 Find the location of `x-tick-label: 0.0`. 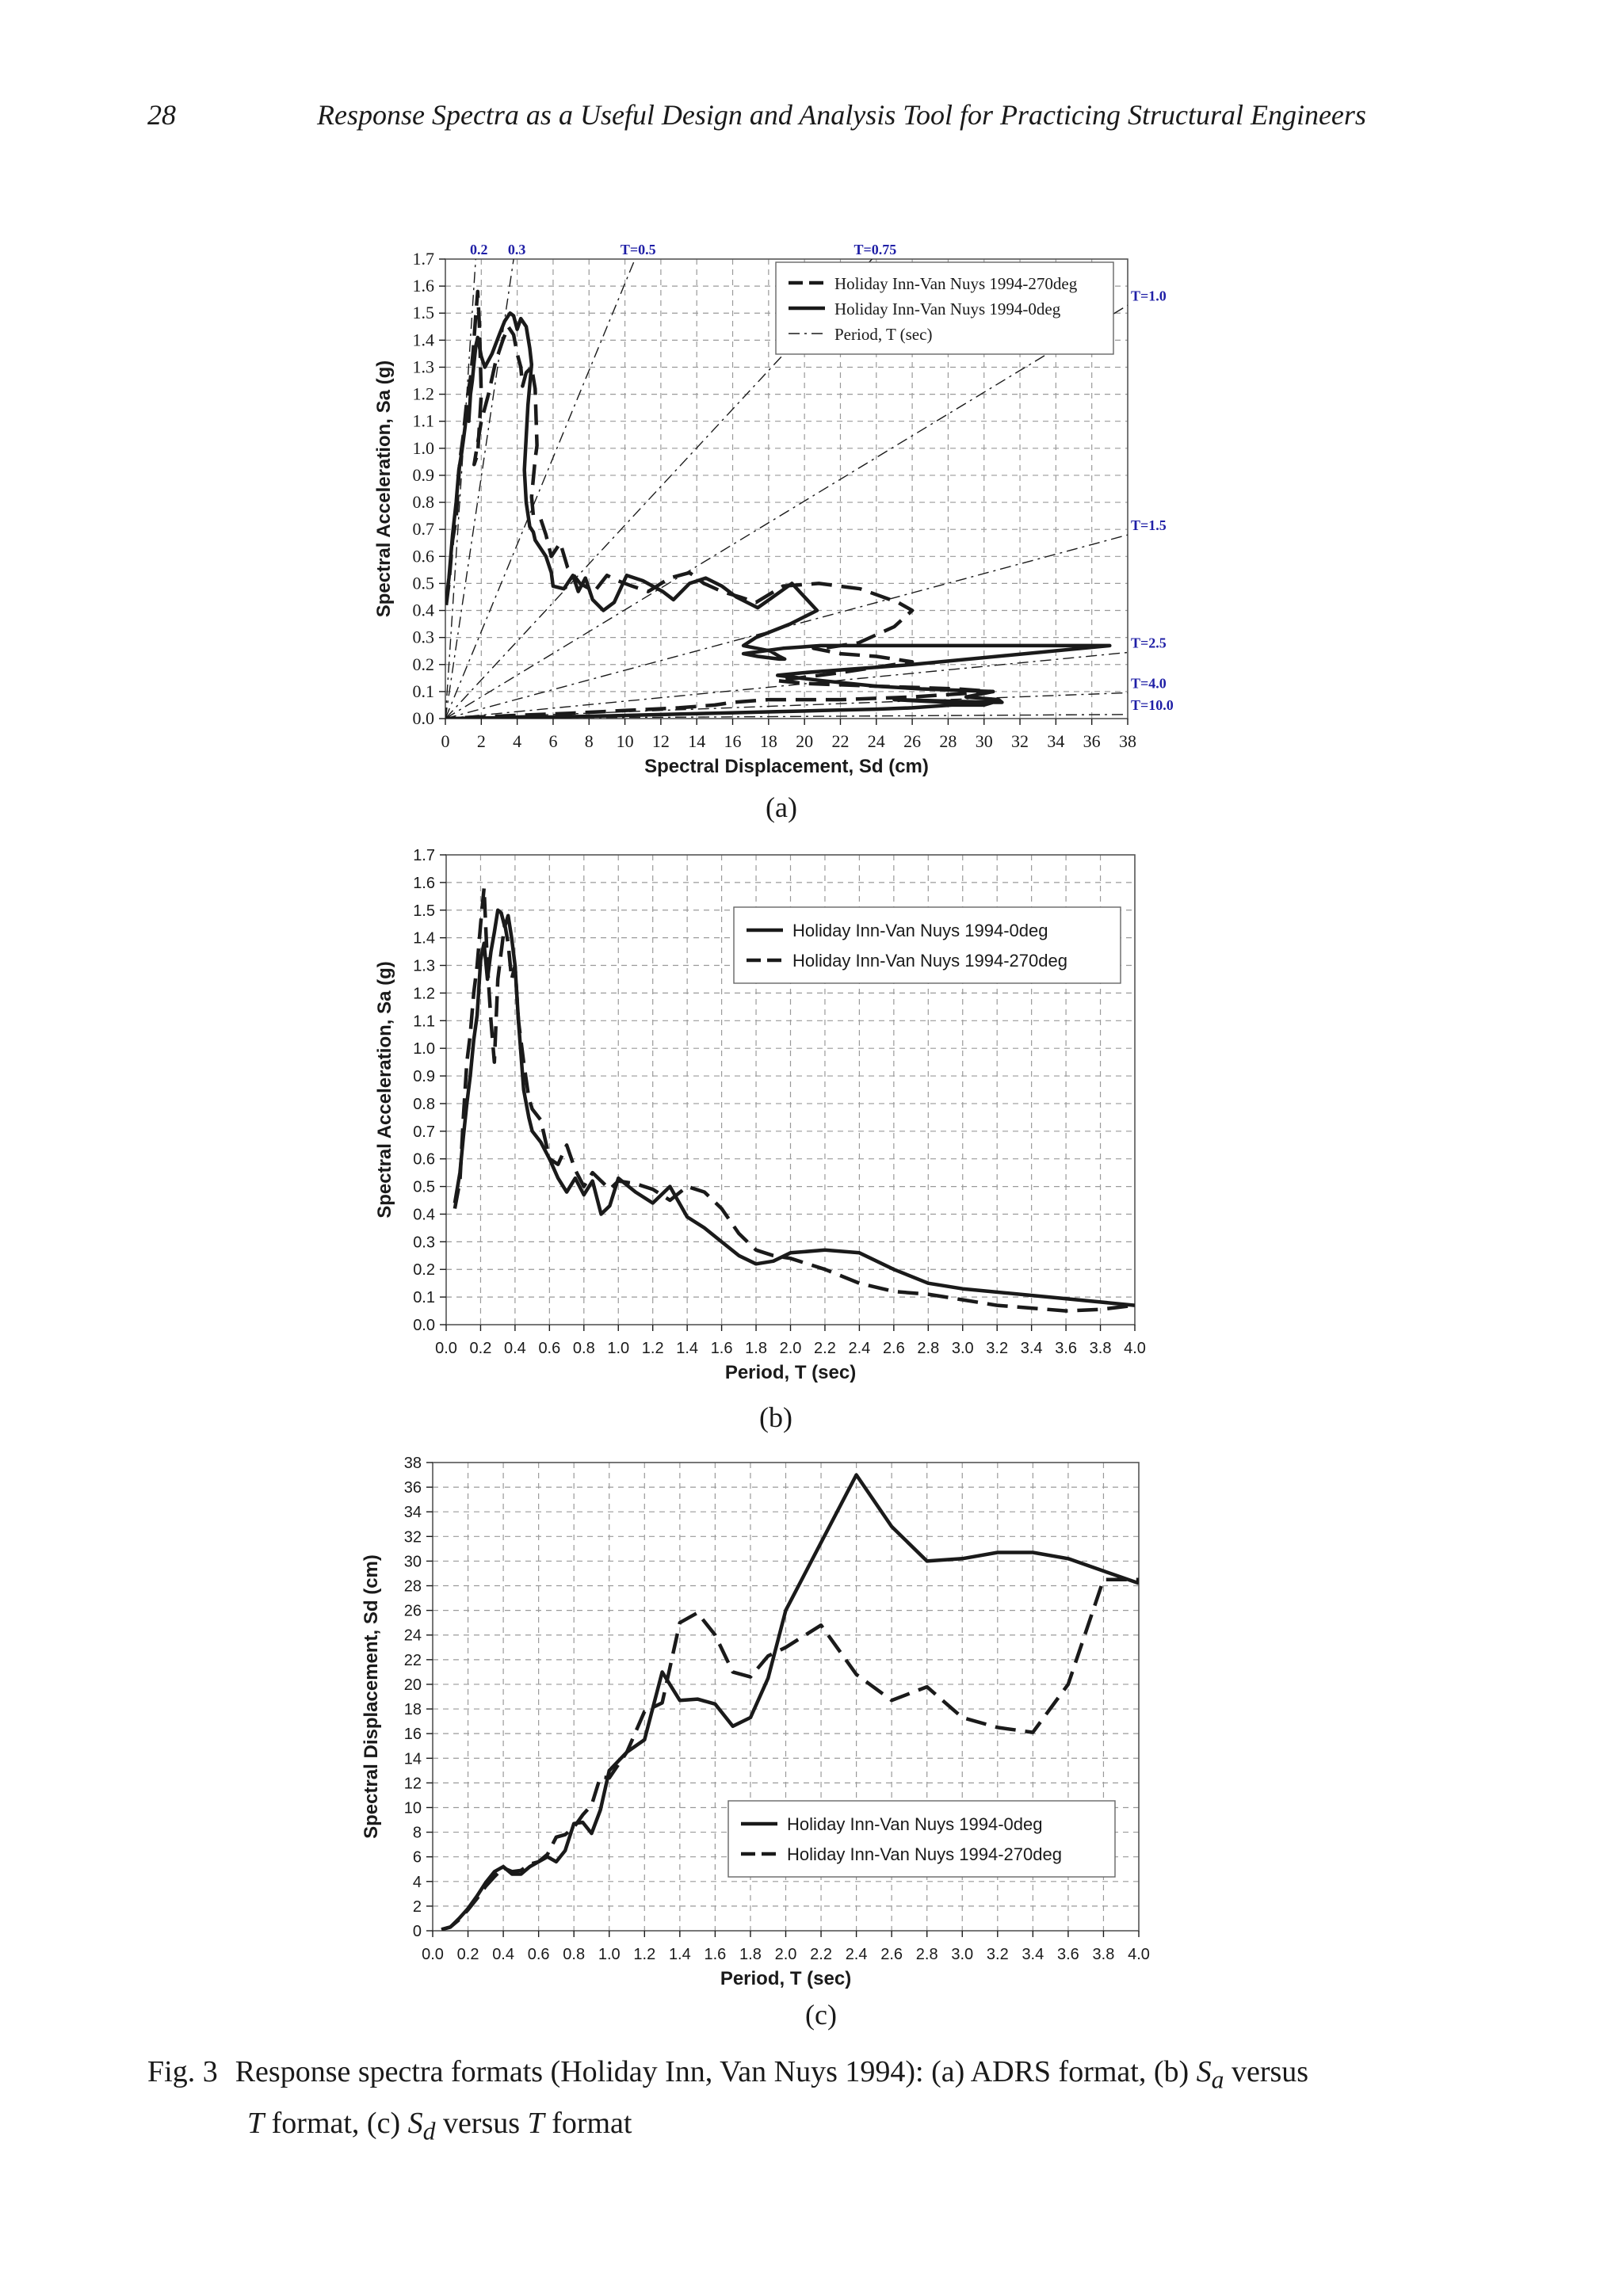

x-tick-label: 0.0 is located at coordinates (433, 1954).